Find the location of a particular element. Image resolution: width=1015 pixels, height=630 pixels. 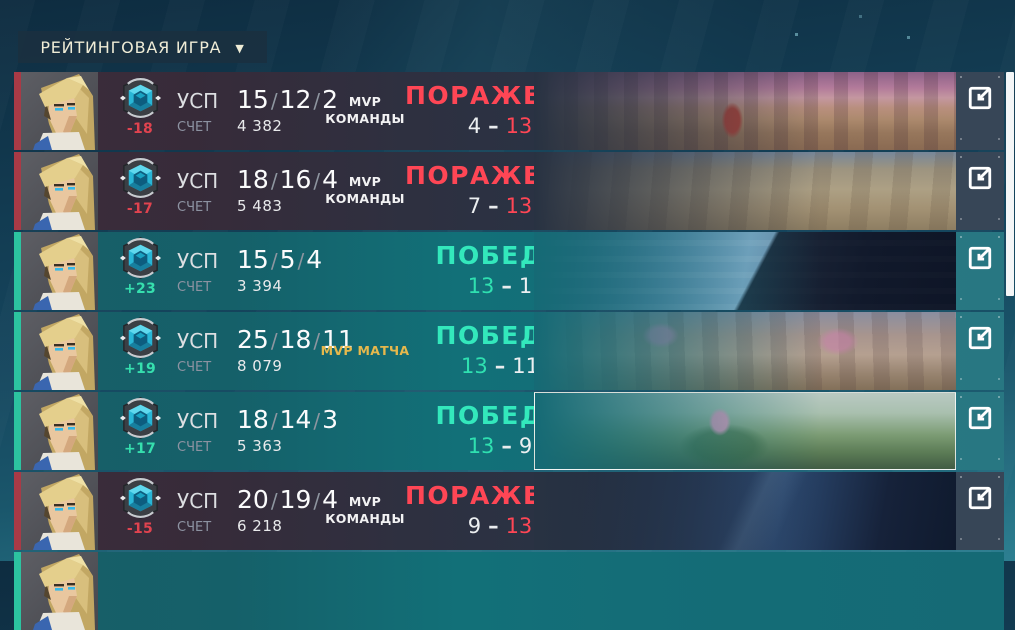

rounds-score: 13–1 is located at coordinates (500, 286).